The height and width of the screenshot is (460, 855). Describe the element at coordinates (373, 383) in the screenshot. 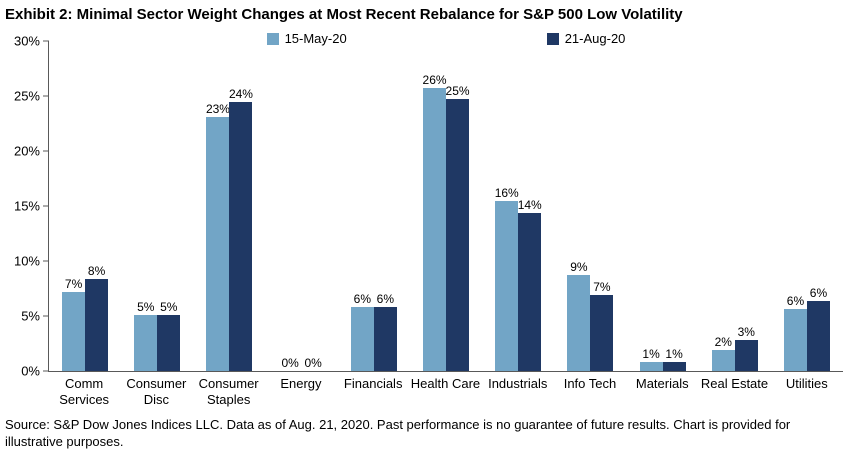

I see `x-axis-category-label-financials: Financials` at that location.